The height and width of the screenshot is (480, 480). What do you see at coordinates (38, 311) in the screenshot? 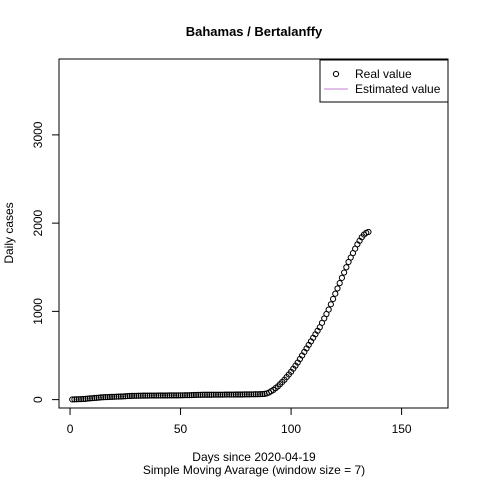
I see `y-tick-label: 1000` at bounding box center [38, 311].